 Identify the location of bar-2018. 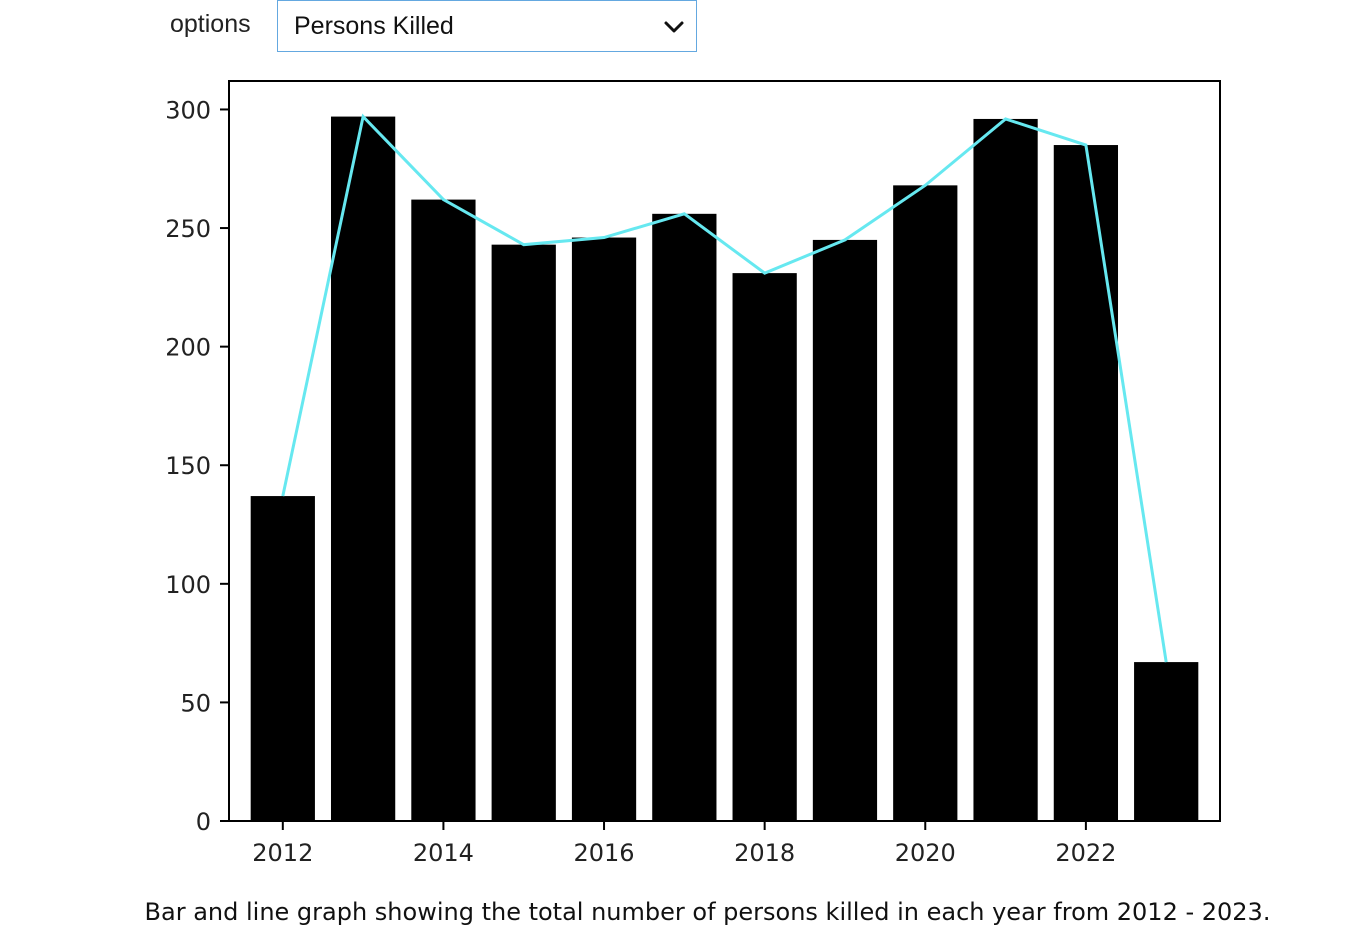
(764, 547).